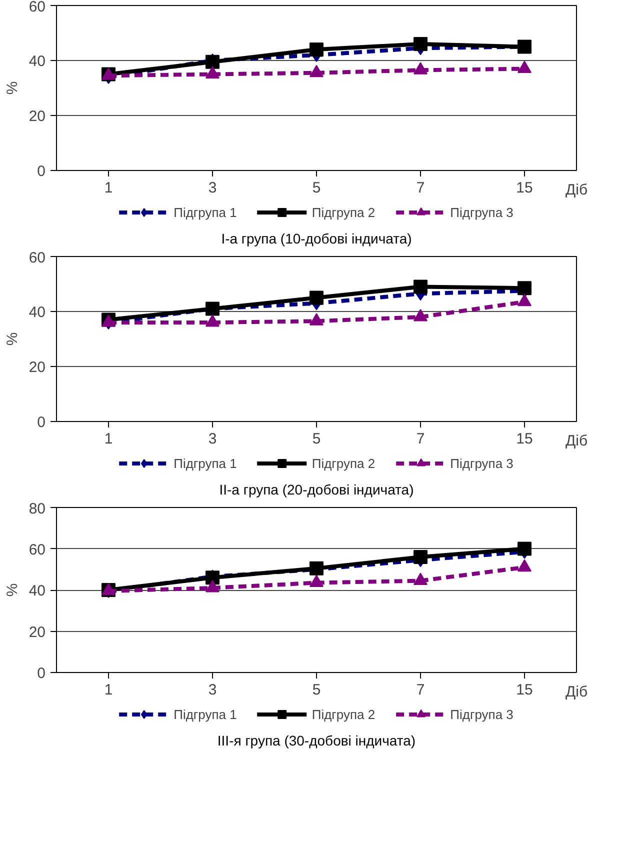 The image size is (627, 861). What do you see at coordinates (316, 490) in the screenshot?
I see `text: ІІ-а група (20-добові індичата)` at bounding box center [316, 490].